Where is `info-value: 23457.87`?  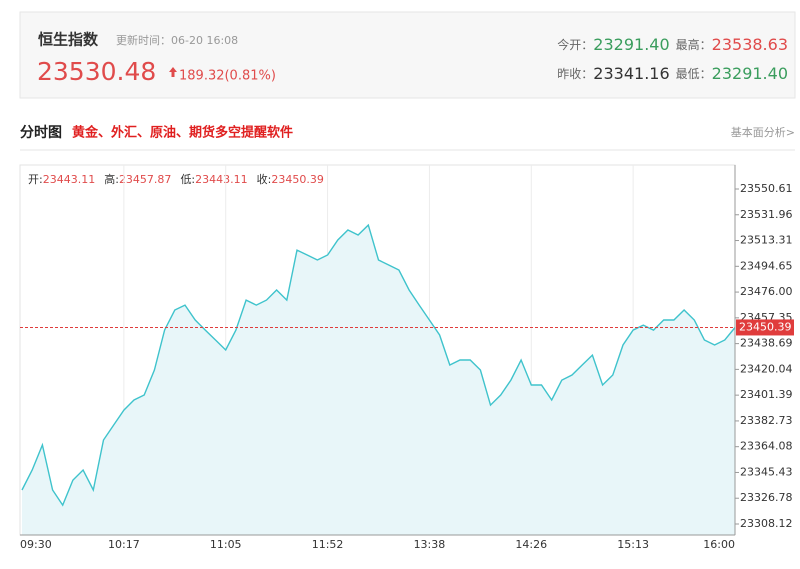 info-value: 23457.87 is located at coordinates (145, 179).